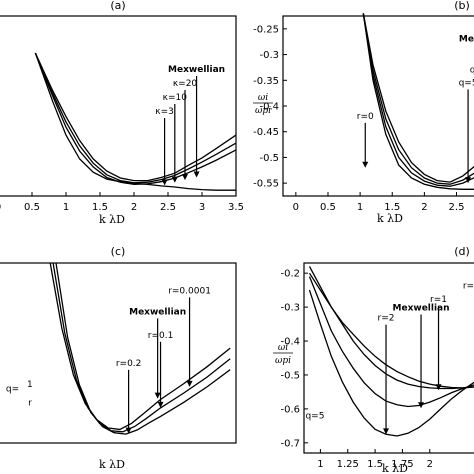  I want to click on x-tick-label-d-0: 1, so click(320, 464).